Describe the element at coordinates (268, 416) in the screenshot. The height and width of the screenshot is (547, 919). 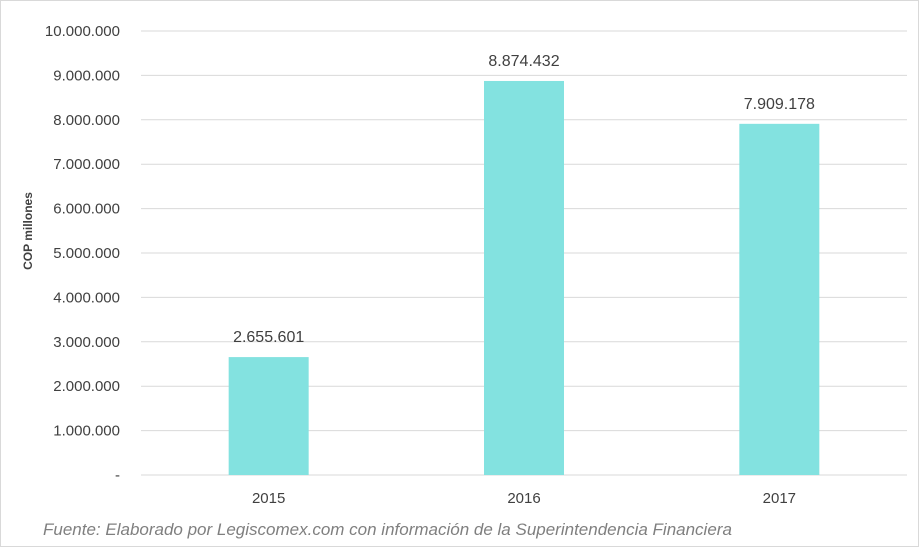
I see `bar-2015` at that location.